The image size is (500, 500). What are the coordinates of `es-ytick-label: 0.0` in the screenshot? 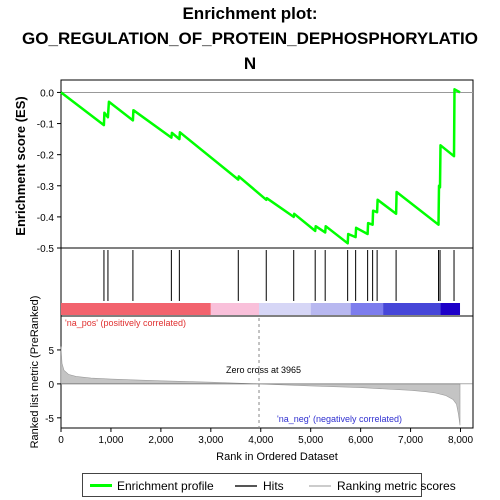 It's located at (47, 93).